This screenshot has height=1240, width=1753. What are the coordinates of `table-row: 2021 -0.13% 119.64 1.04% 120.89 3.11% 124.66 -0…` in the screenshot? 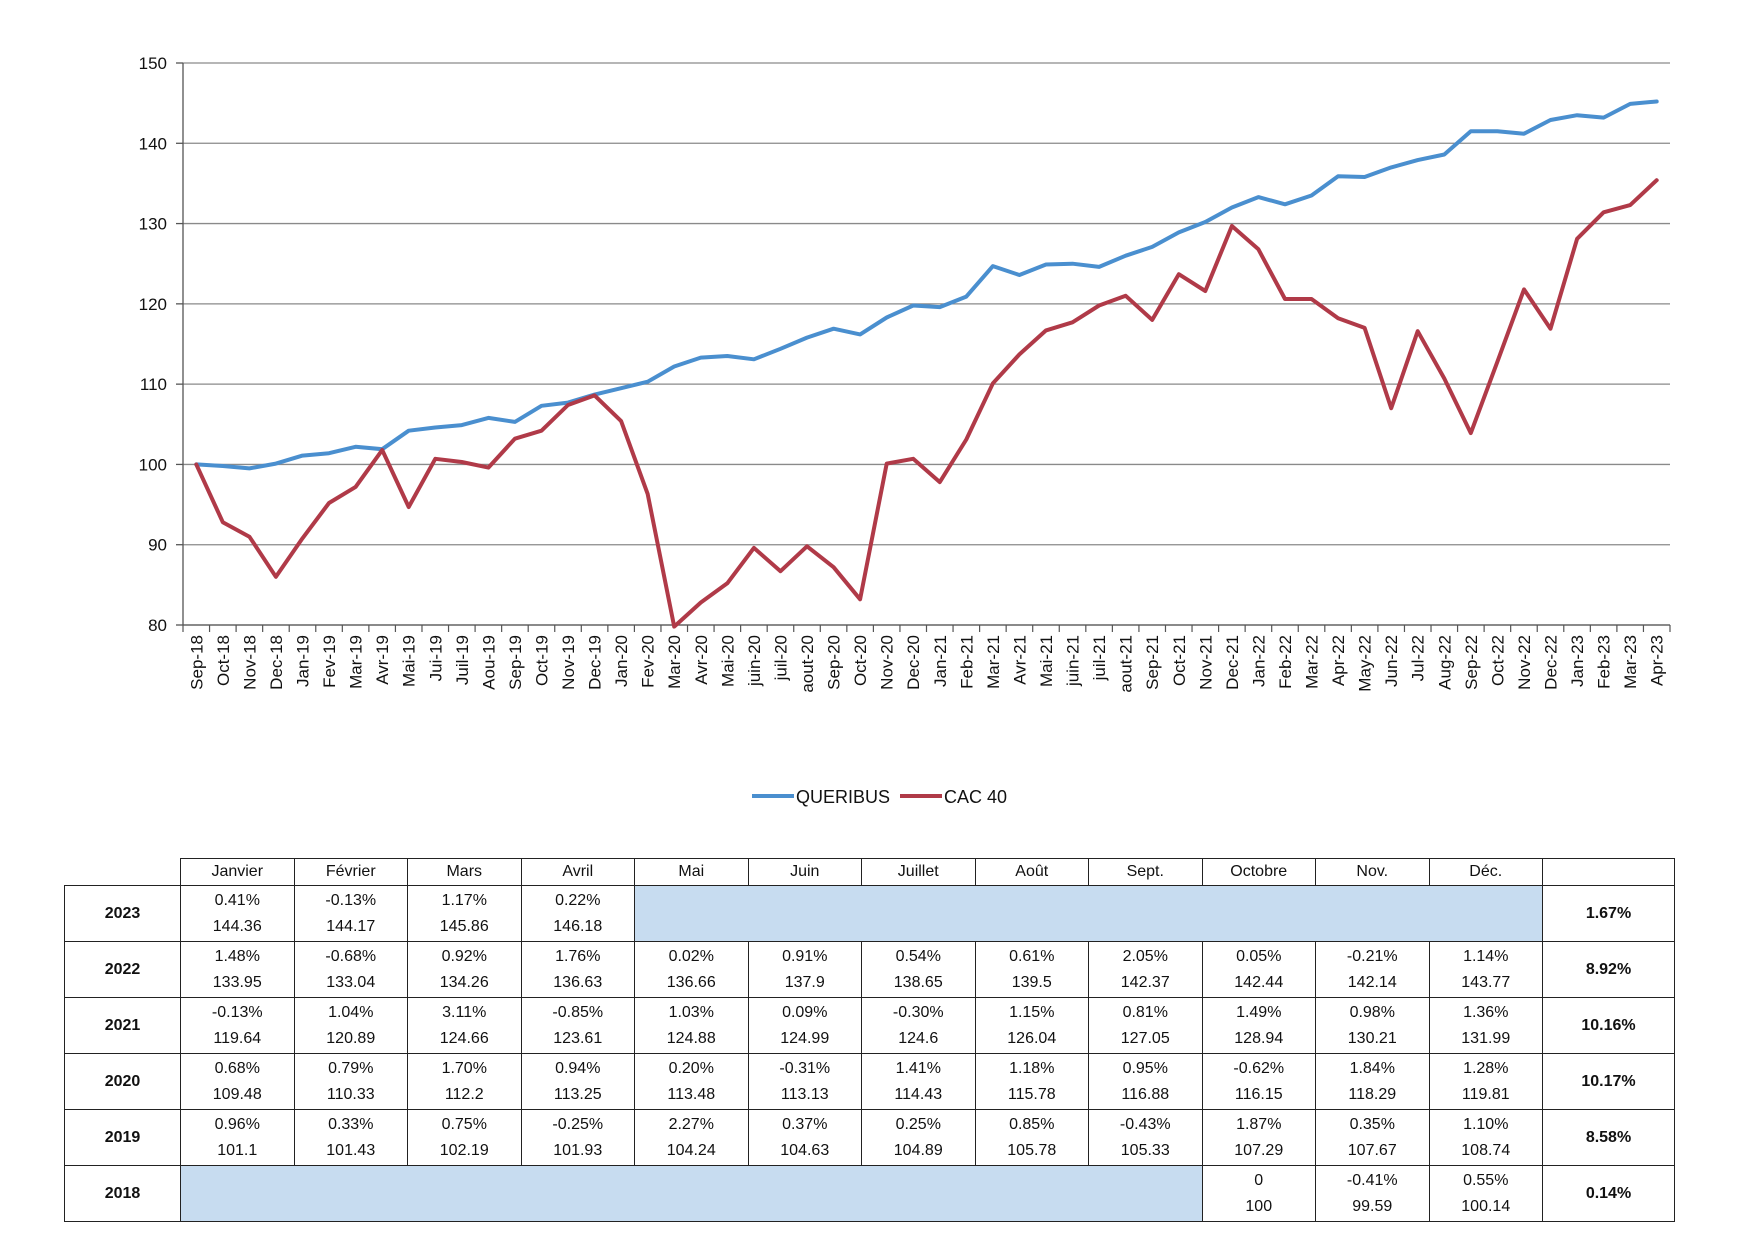 It's located at (869, 1025).